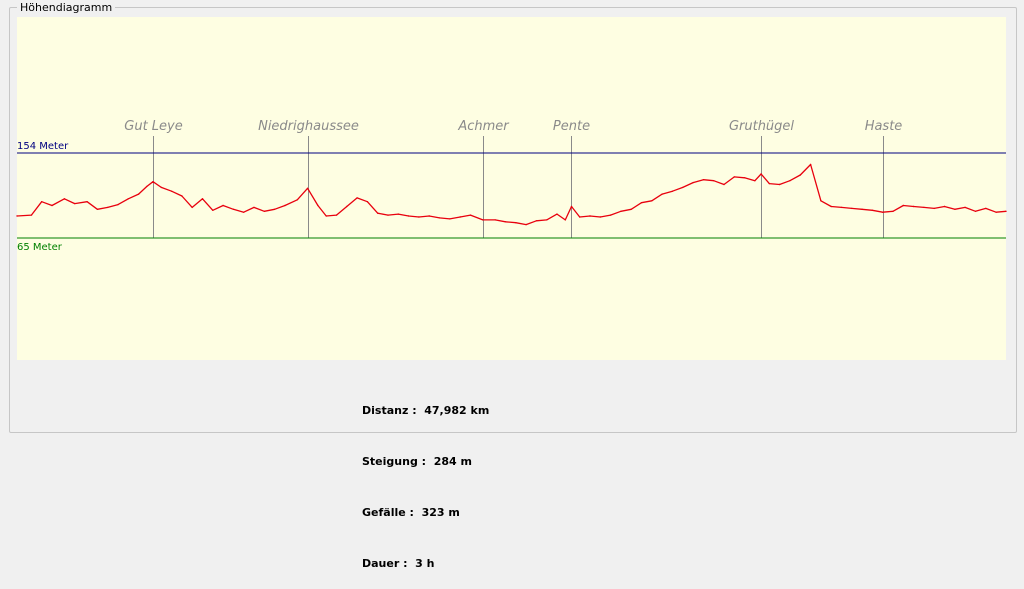 This screenshot has height=589, width=1024. What do you see at coordinates (426, 410) in the screenshot?
I see `stat-distance: Distanz : 47,982 km` at bounding box center [426, 410].